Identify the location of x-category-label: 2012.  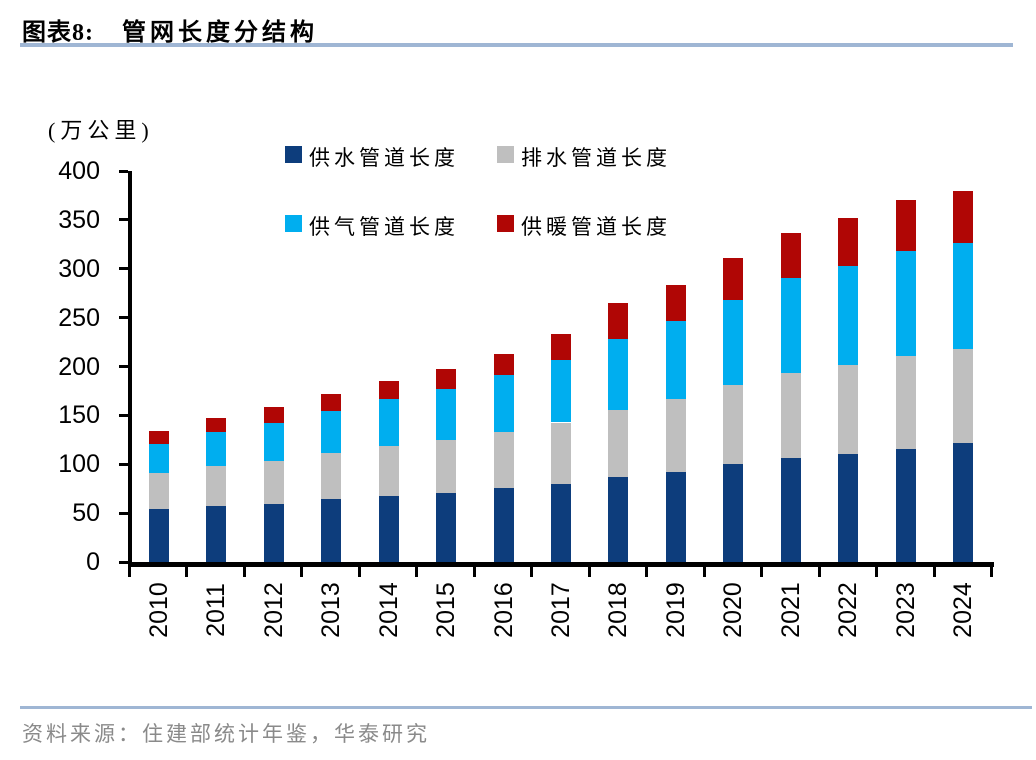
(273, 610).